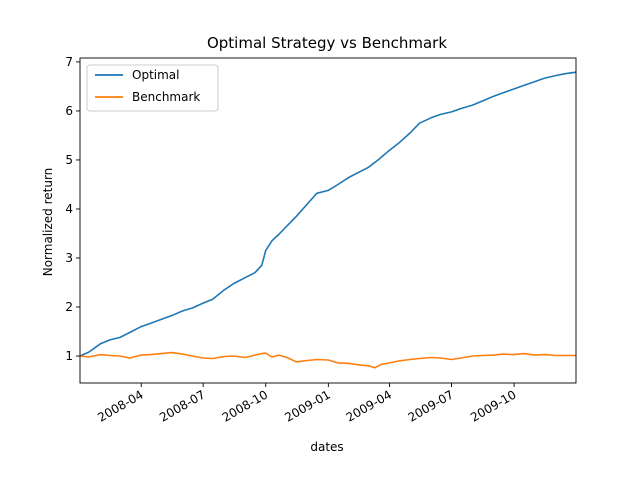 The width and height of the screenshot is (640, 480). I want to click on series-line-benchmark, so click(327, 360).